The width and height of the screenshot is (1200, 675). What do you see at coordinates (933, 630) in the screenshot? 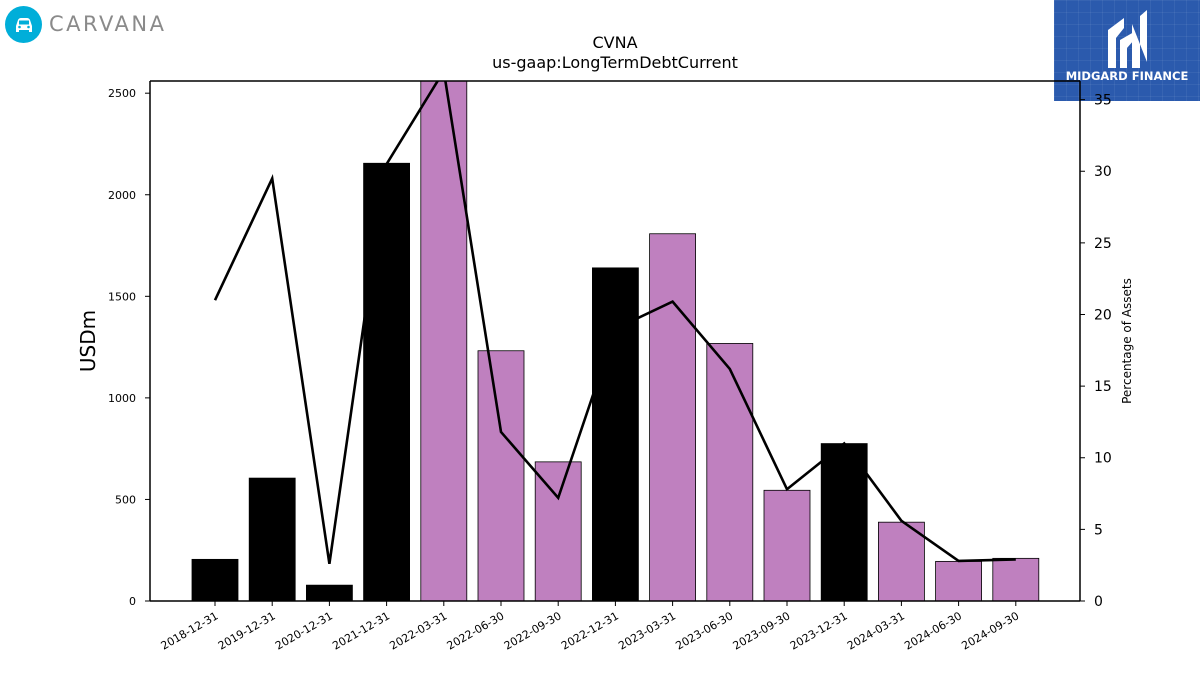
I see `x-tick-label-2024-06-30: 2024-06-30` at bounding box center [933, 630].